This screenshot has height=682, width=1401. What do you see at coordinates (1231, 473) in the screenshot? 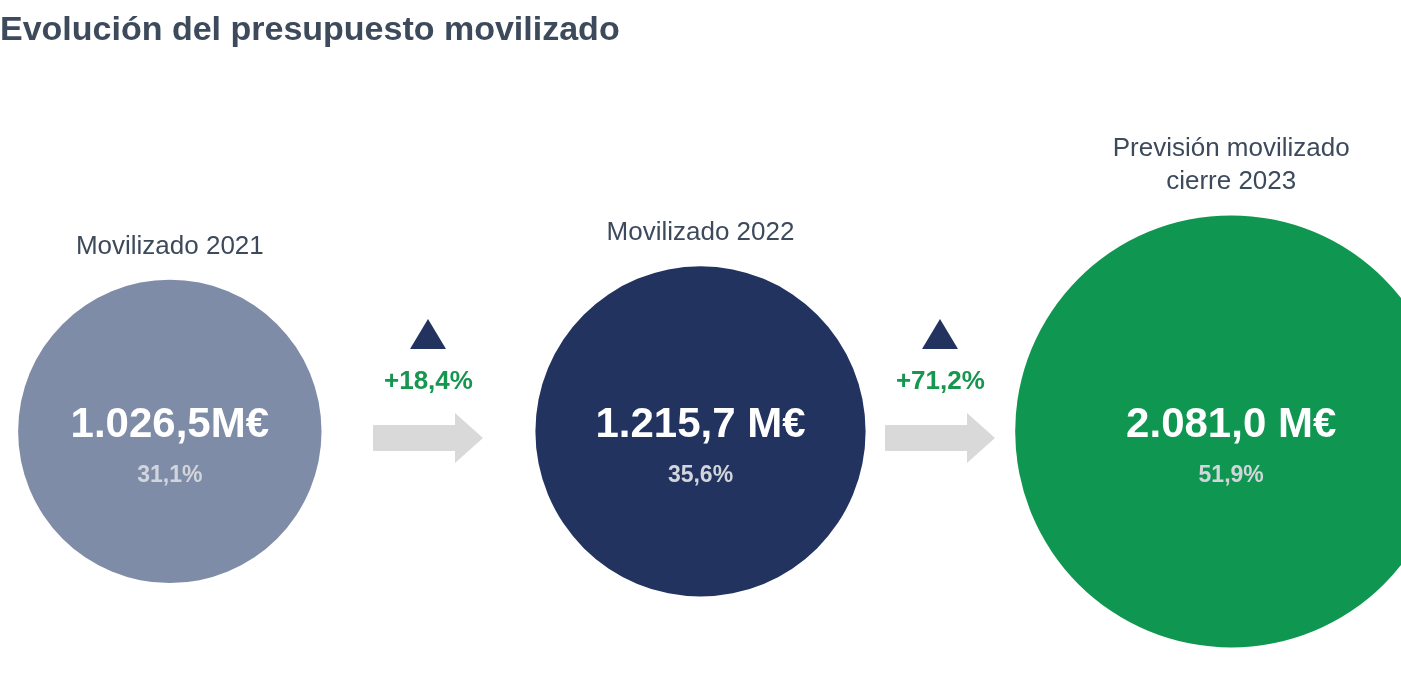
I see `data-label: 51,9%` at bounding box center [1231, 473].